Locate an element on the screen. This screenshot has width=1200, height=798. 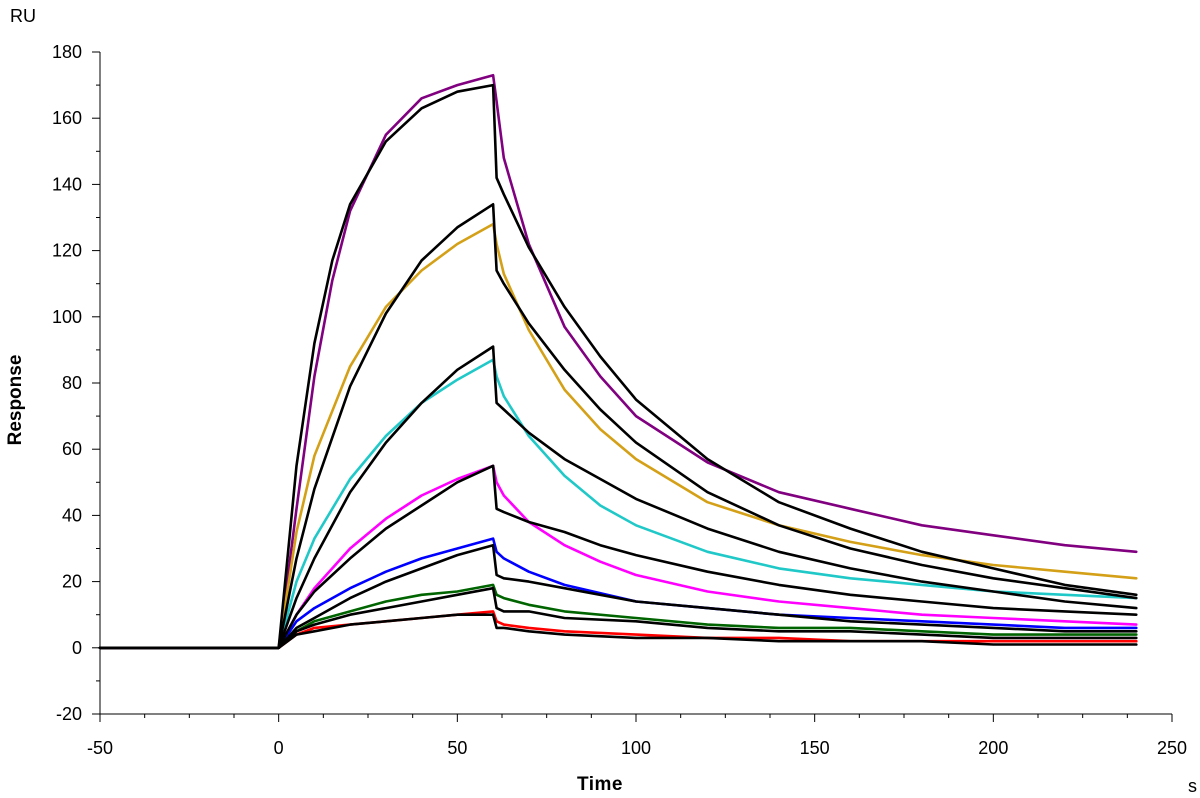
y-unit-label: RU is located at coordinates (23, 16).